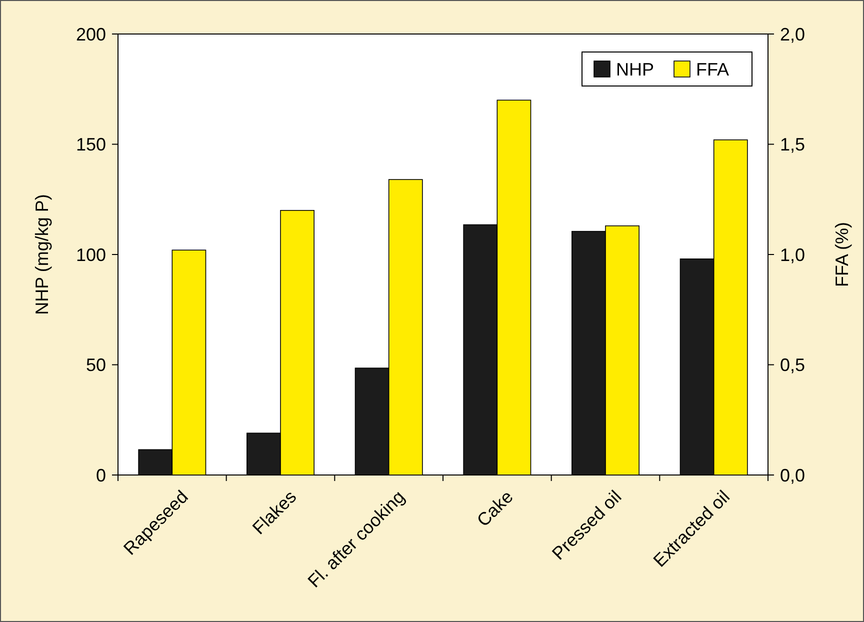  I want to click on y2-tick-label: 0,5, so click(793, 365).